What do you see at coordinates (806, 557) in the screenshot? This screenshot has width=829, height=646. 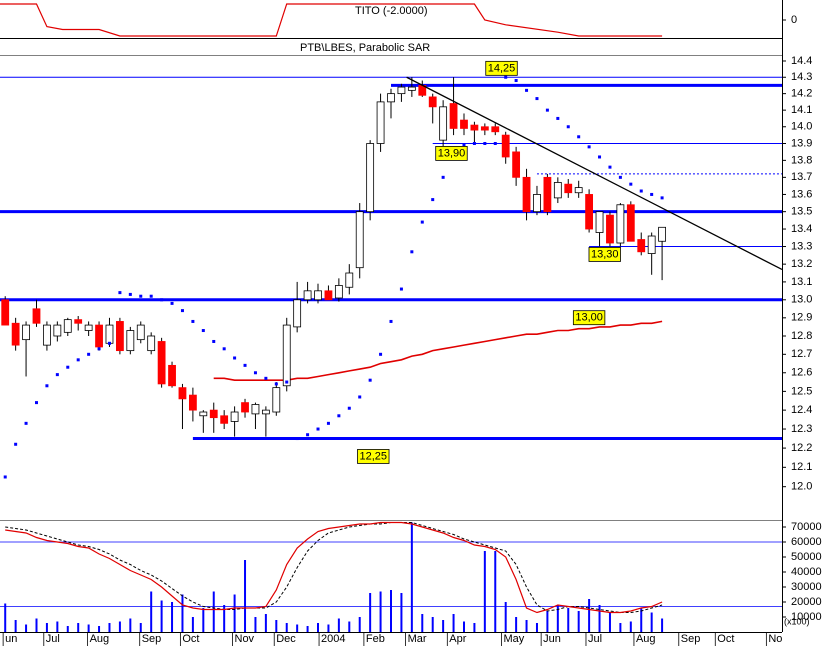 I see `y-tick-label: 50000` at bounding box center [806, 557].